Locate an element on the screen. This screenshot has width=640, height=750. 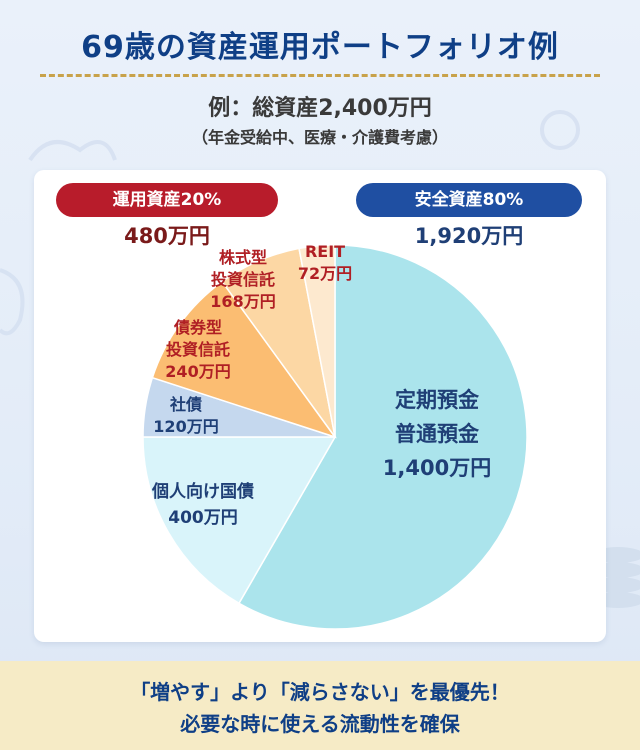
pie-label-line: 債券型 is located at coordinates (197, 327).